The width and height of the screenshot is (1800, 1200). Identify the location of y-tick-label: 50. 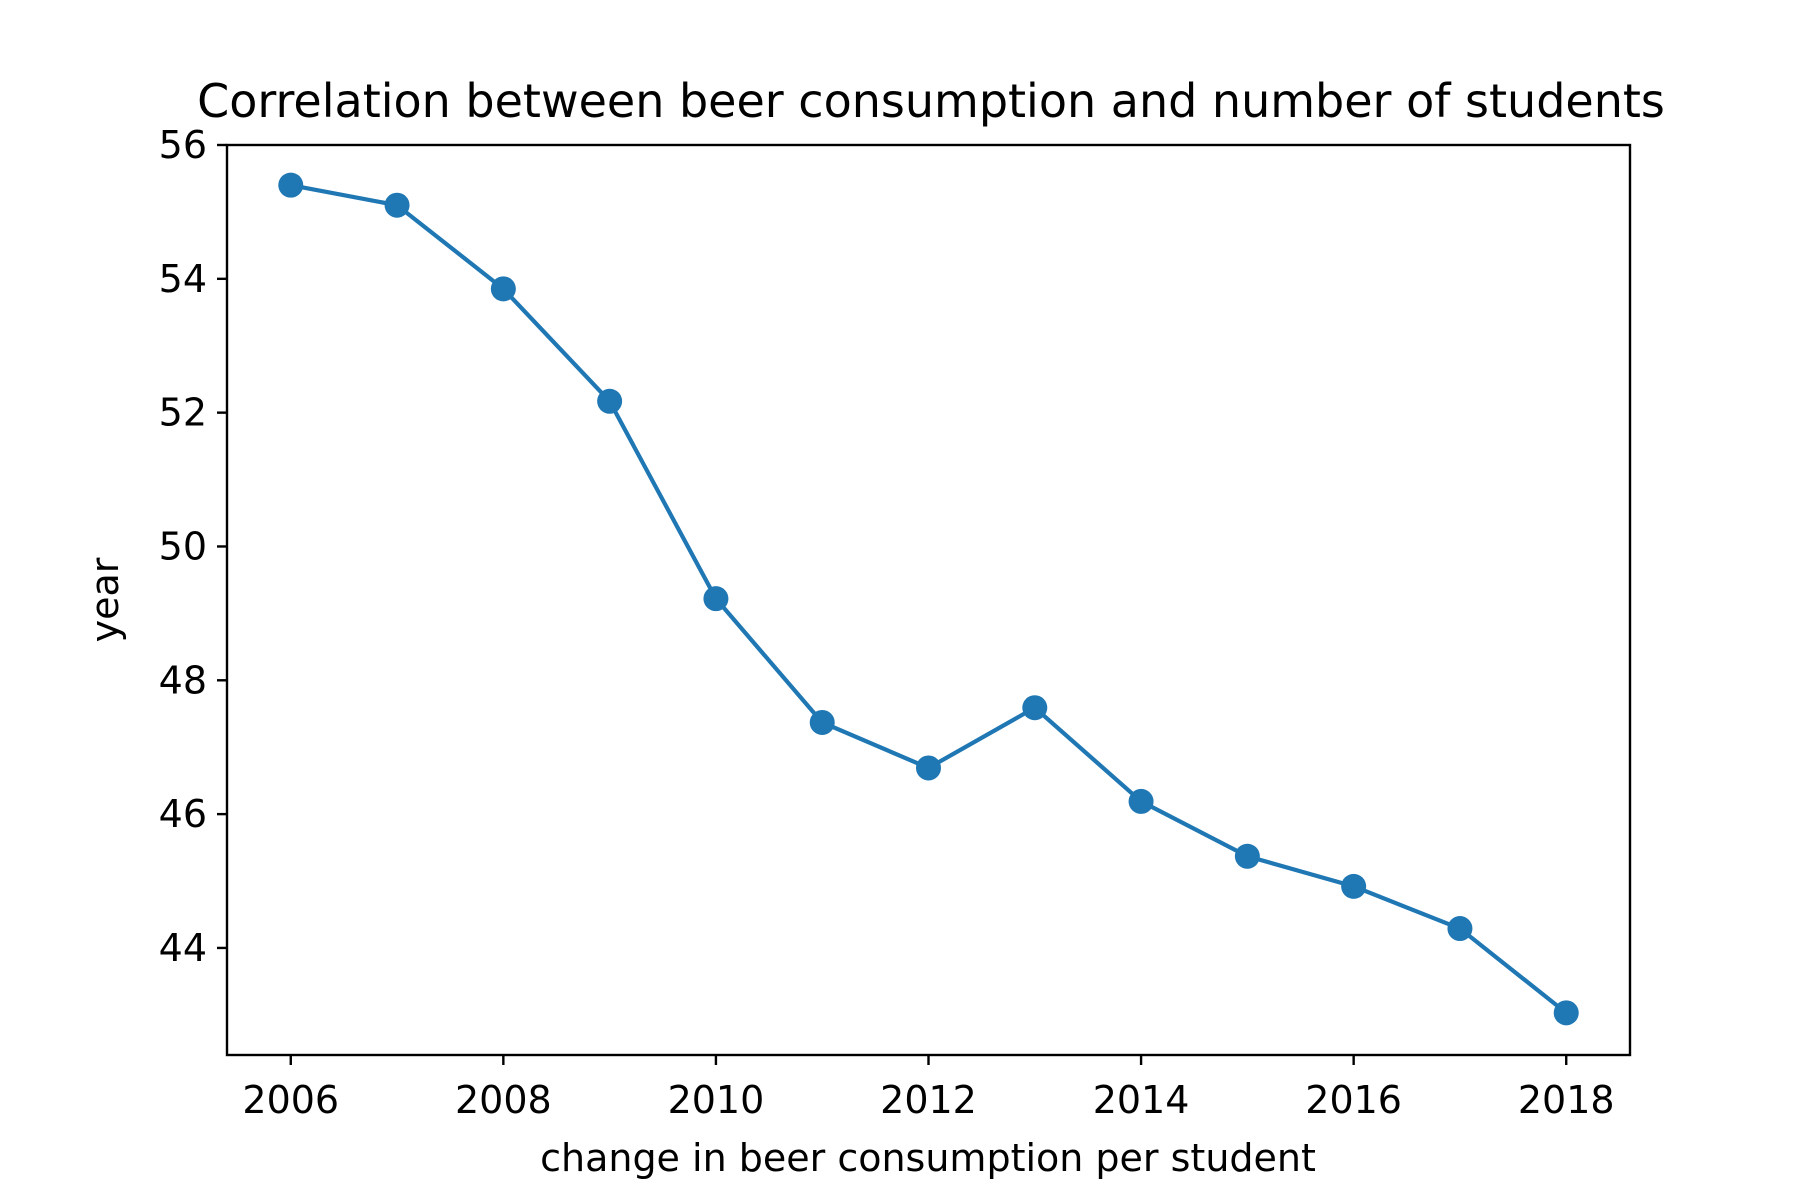
(183, 546).